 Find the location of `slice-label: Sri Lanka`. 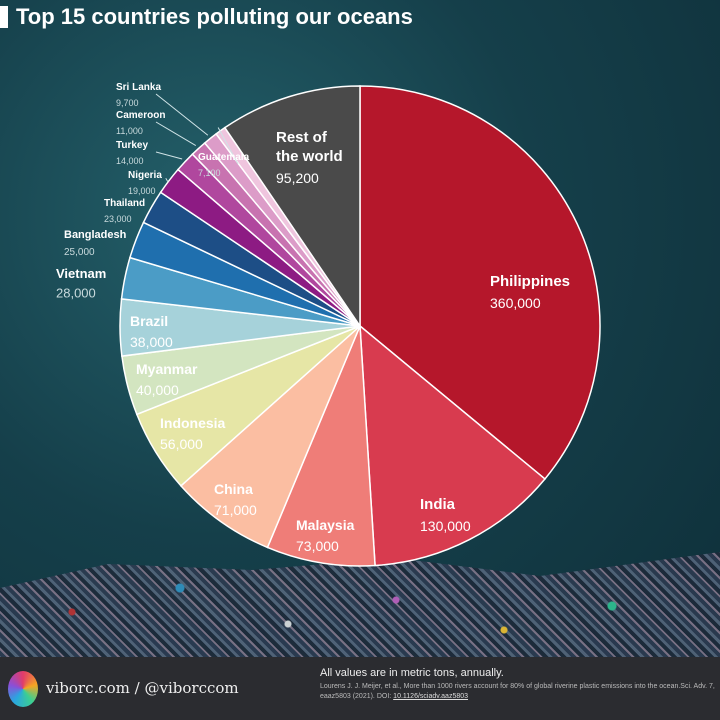

slice-label: Sri Lanka is located at coordinates (138, 87).